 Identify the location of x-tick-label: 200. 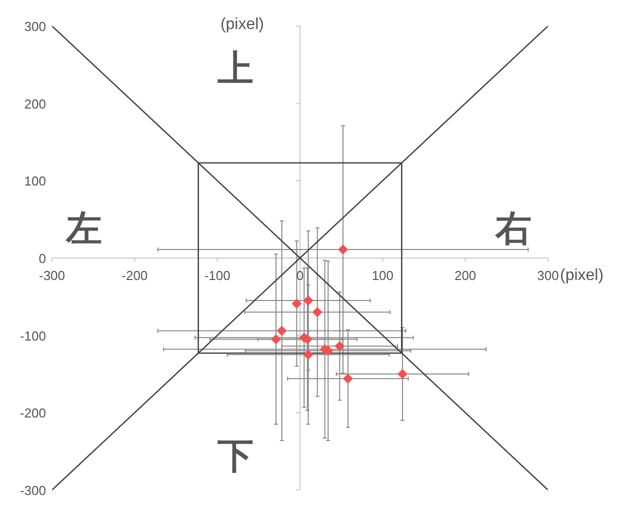
(465, 275).